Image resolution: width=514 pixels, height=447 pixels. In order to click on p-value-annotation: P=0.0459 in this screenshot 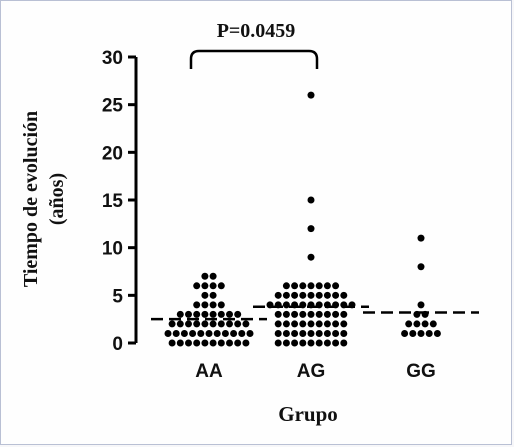, I will do `click(256, 31)`.